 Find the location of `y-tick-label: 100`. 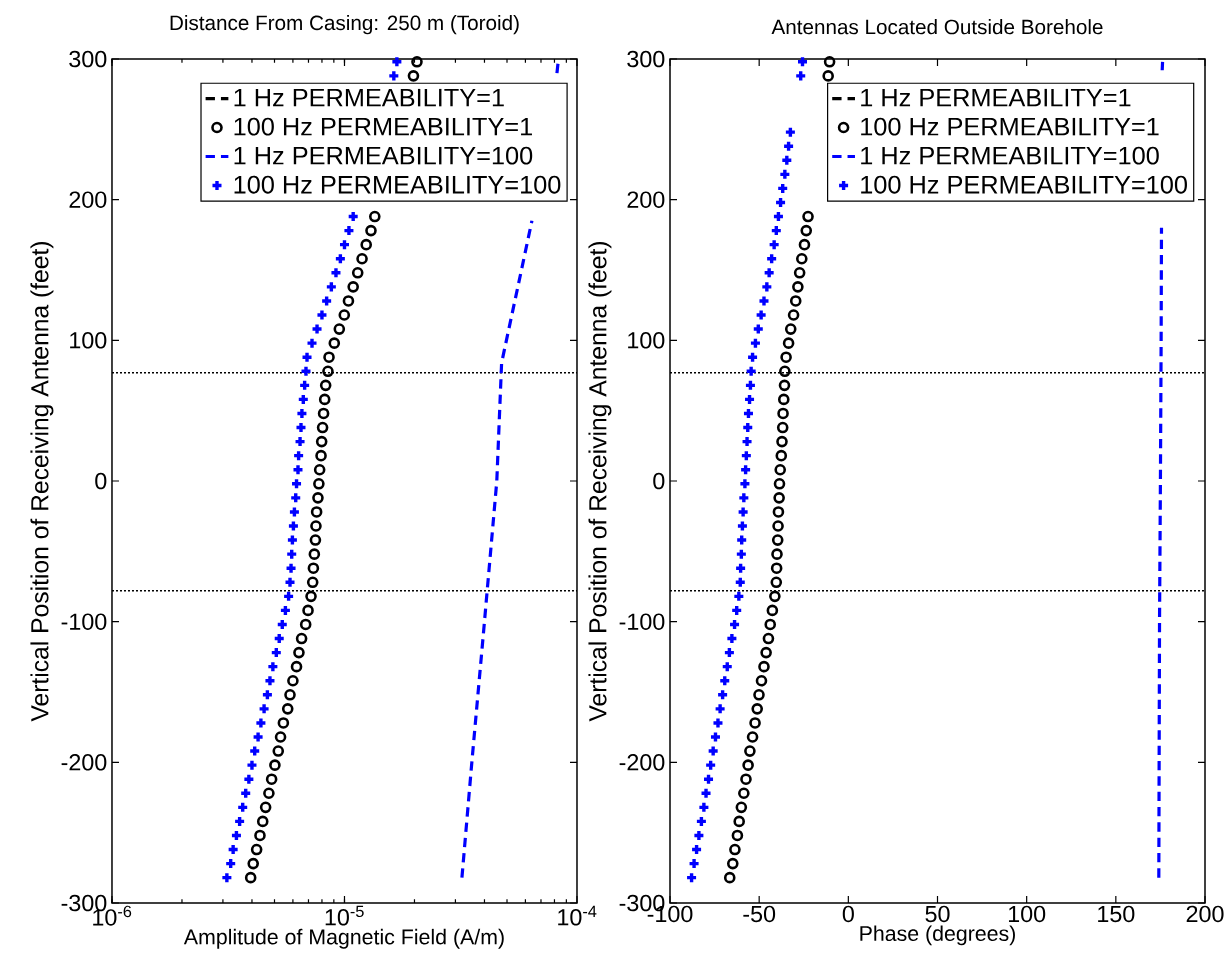

y-tick-label: 100 is located at coordinates (646, 340).